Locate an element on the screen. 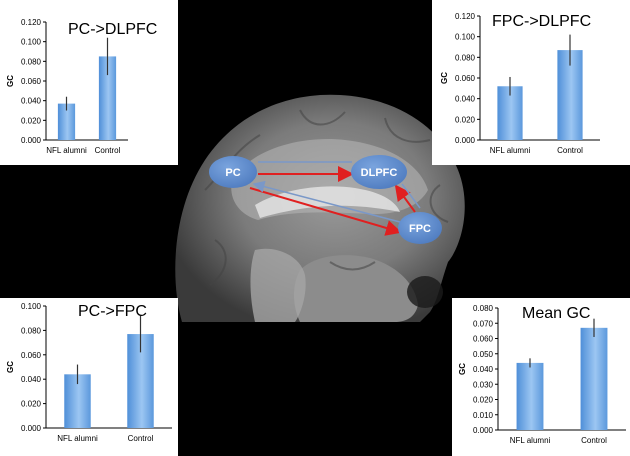 This screenshot has height=456, width=630. eye-orbit is located at coordinates (425, 292).